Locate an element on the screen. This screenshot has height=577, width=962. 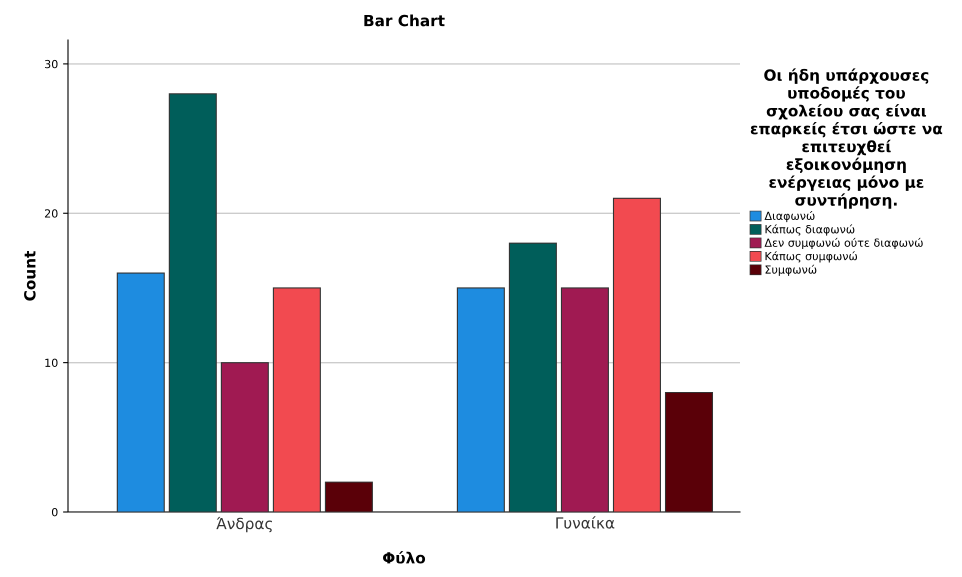
y-tick-label: 20 is located at coordinates (51, 213).